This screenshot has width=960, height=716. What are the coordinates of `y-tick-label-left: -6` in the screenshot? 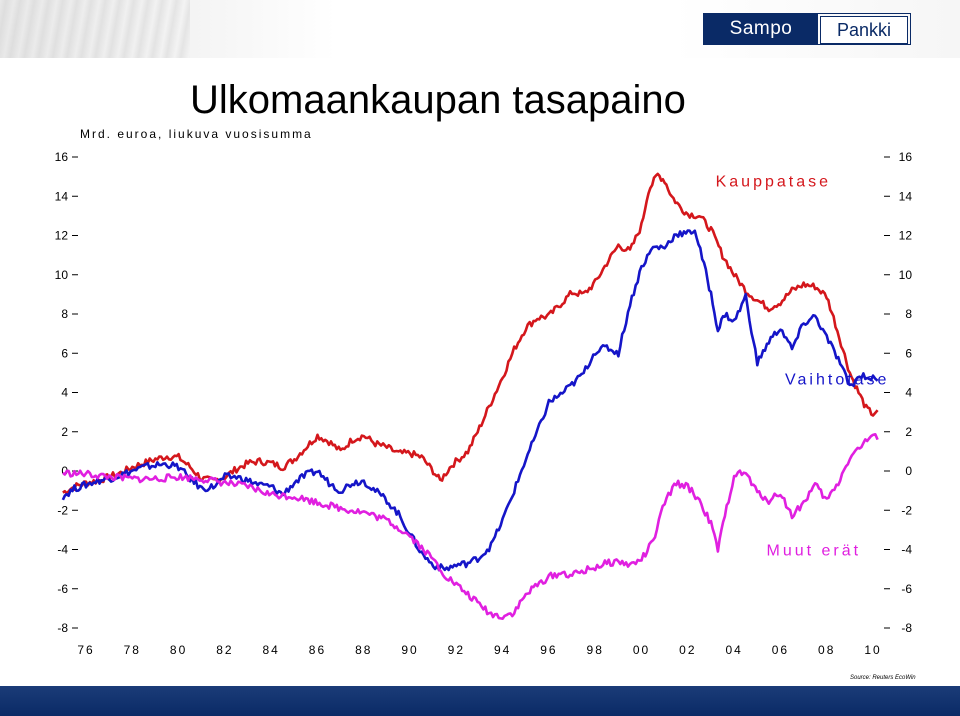 It's located at (62, 589).